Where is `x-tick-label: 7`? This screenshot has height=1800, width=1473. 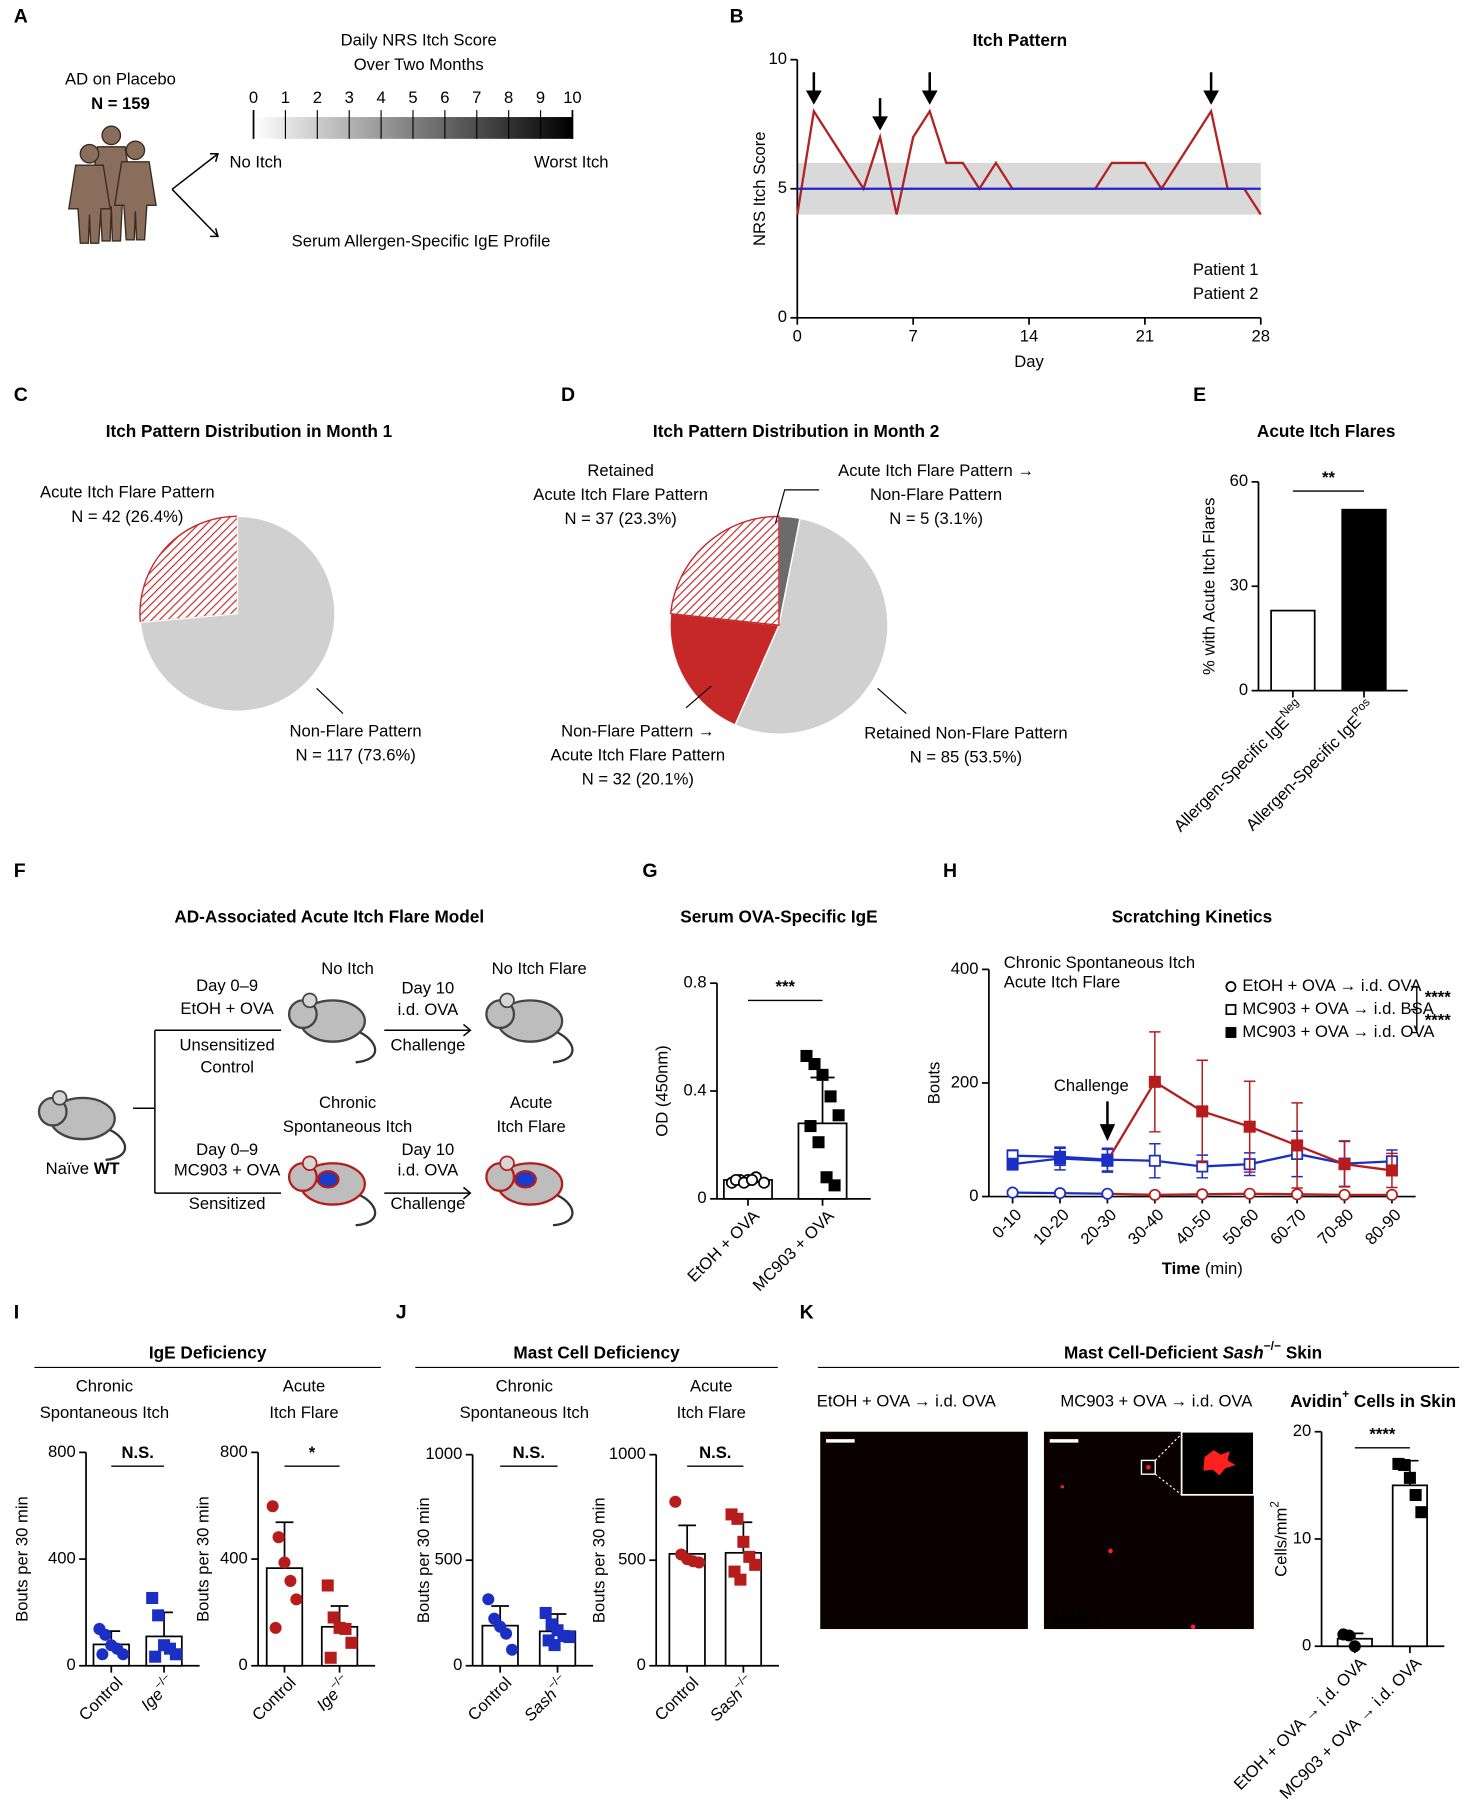
x-tick-label: 7 is located at coordinates (913, 336).